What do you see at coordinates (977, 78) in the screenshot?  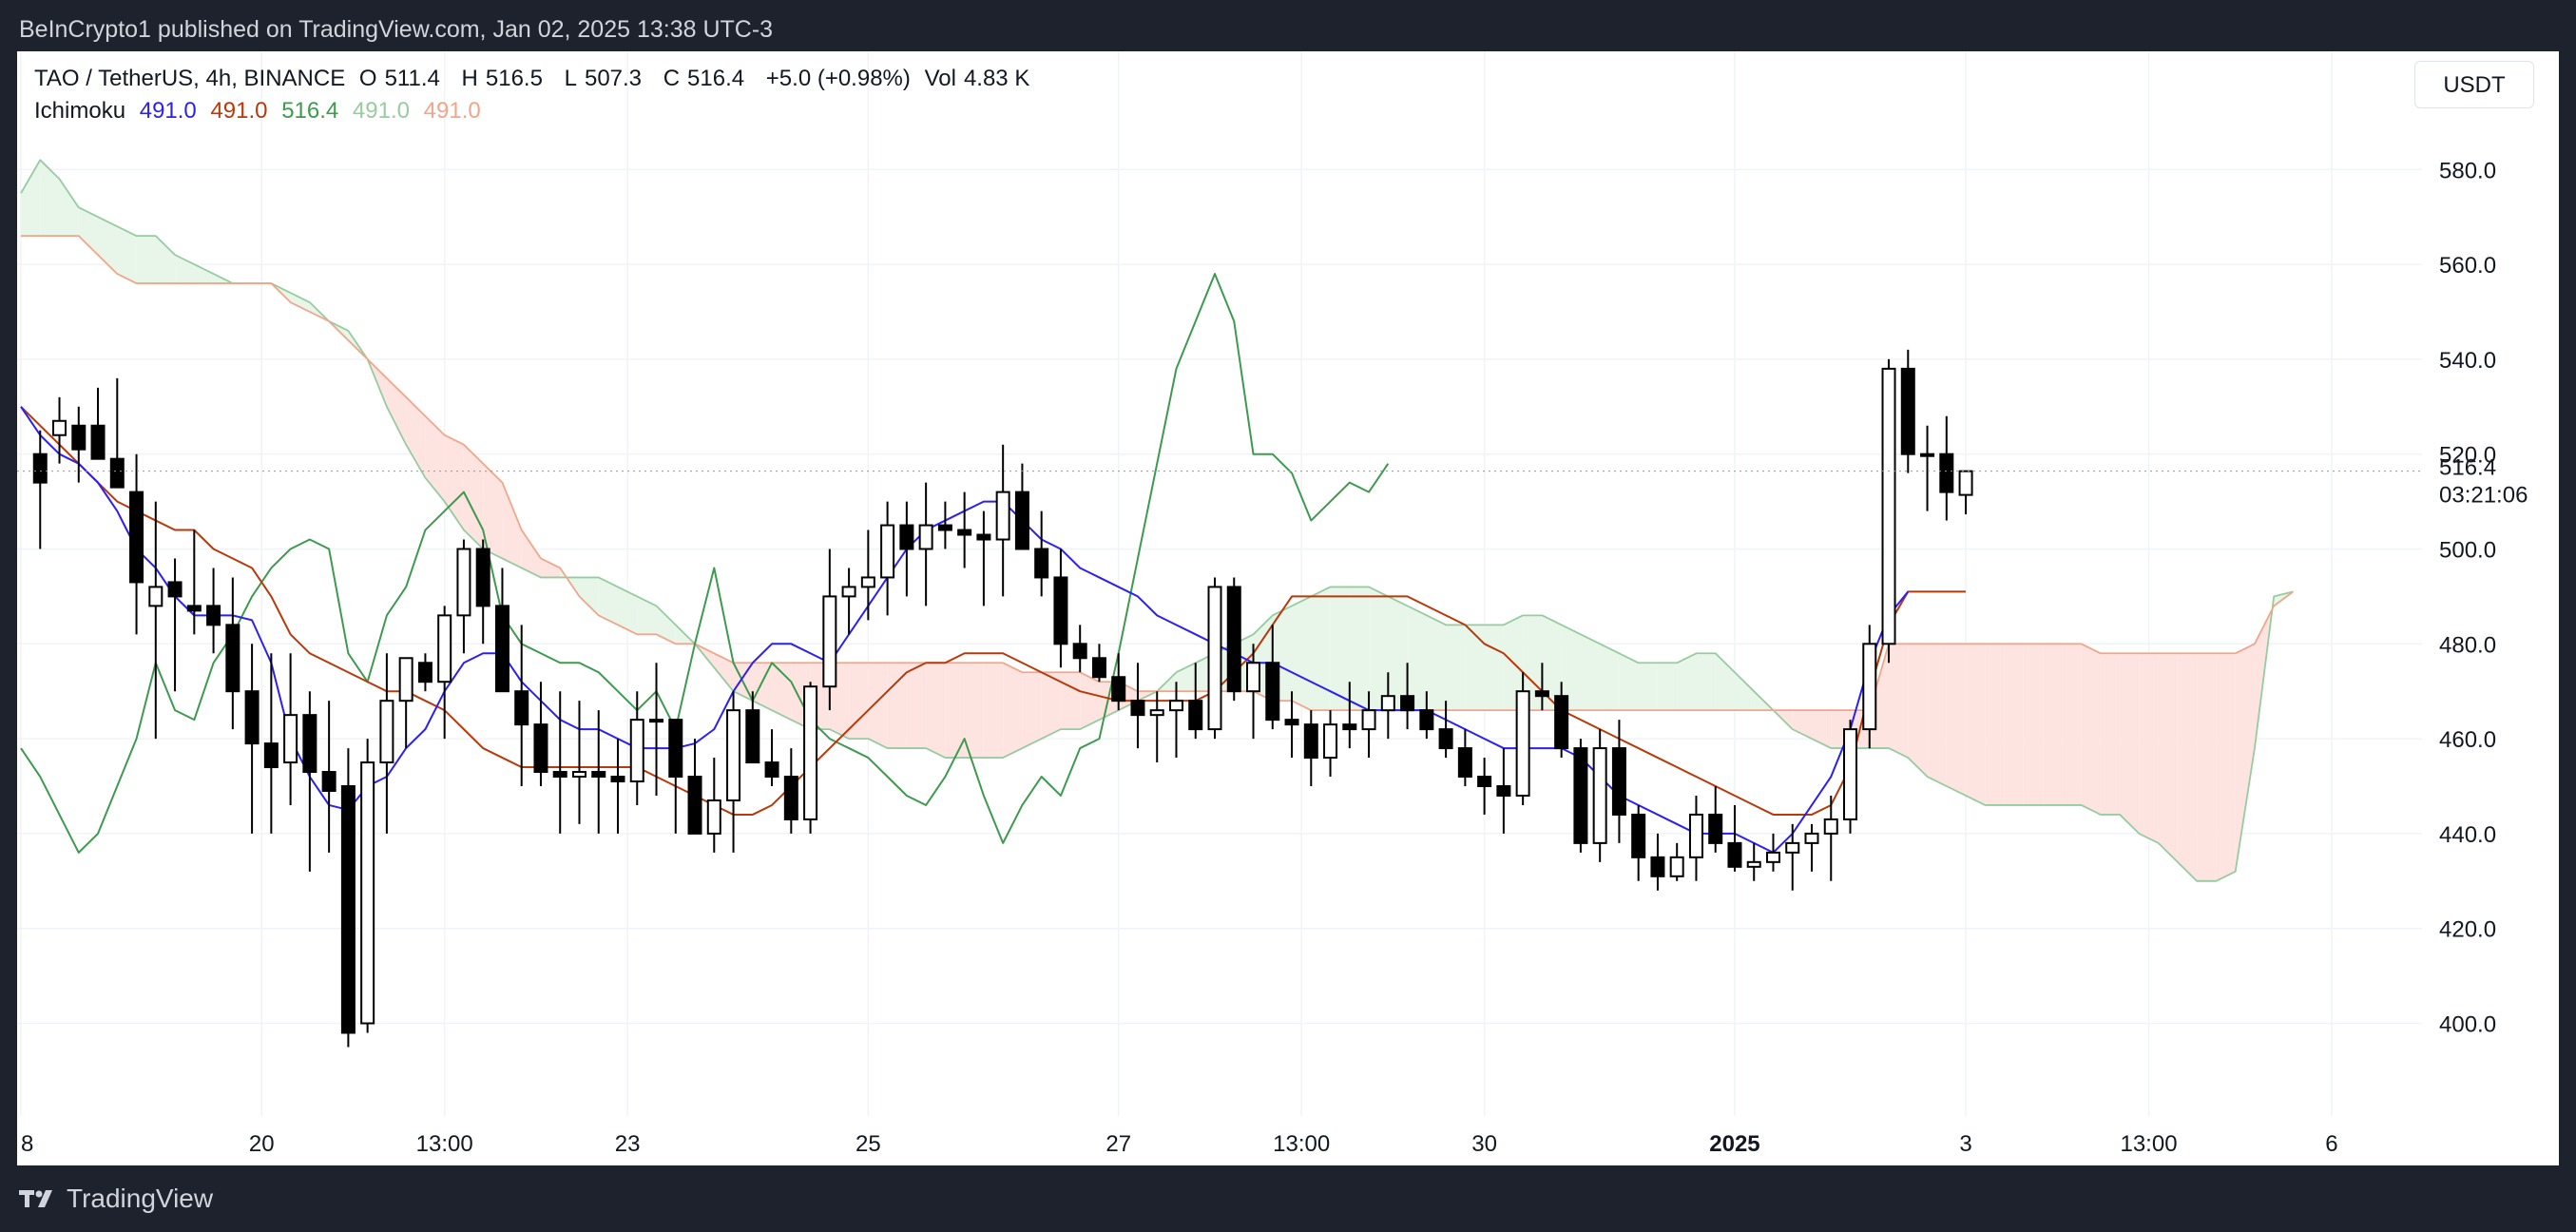 I see `volume-value: Vol 4.83 K` at bounding box center [977, 78].